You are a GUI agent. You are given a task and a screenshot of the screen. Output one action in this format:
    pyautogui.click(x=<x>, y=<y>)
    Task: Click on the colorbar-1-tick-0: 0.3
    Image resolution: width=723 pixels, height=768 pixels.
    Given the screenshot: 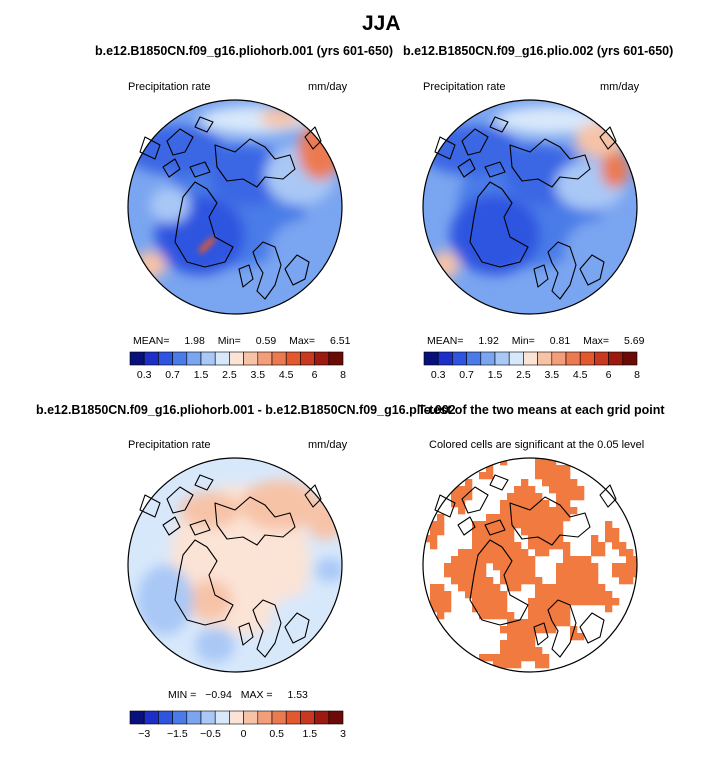 What is the action you would take?
    pyautogui.click(x=144, y=375)
    